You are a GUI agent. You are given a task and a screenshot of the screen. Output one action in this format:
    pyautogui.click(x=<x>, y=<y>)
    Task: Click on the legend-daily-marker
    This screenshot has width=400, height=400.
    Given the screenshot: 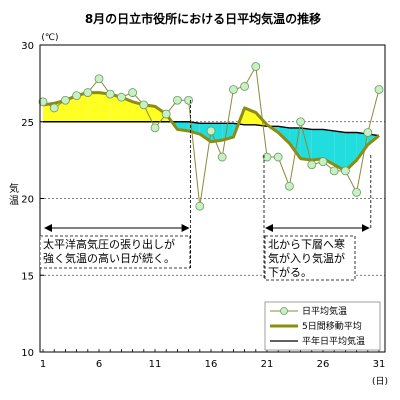 What is the action you would take?
    pyautogui.click(x=284, y=311)
    